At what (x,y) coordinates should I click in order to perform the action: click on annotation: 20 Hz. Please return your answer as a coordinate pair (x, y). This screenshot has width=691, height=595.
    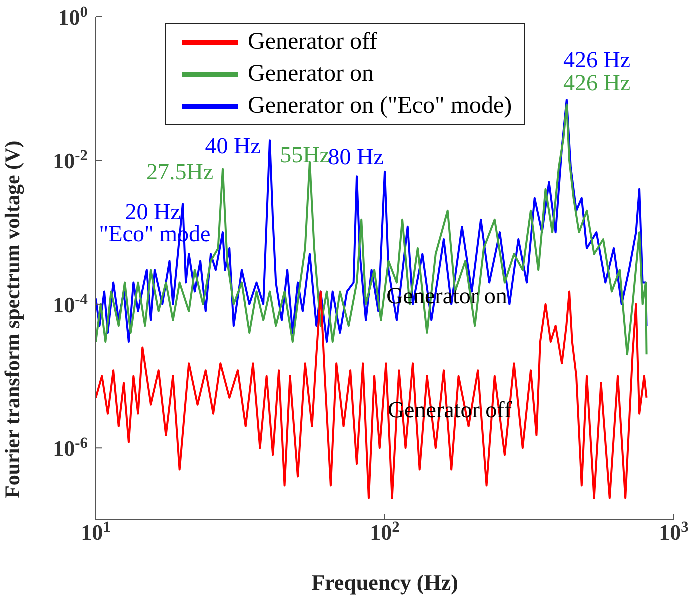
    Looking at the image, I should click on (153, 212).